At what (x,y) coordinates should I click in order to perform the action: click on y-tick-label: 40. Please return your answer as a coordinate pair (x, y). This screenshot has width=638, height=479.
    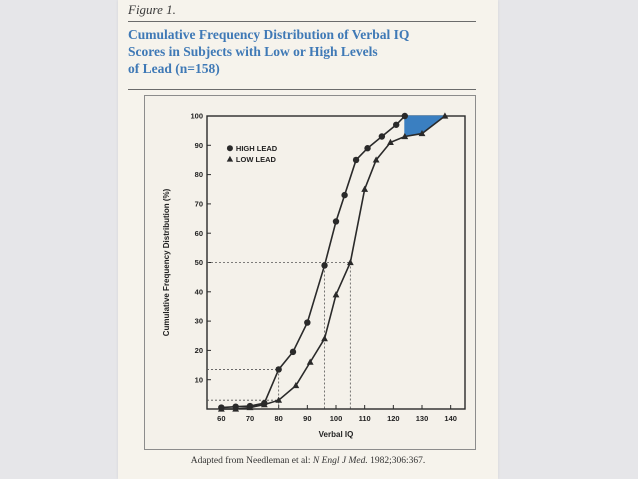
    Looking at the image, I should click on (199, 291).